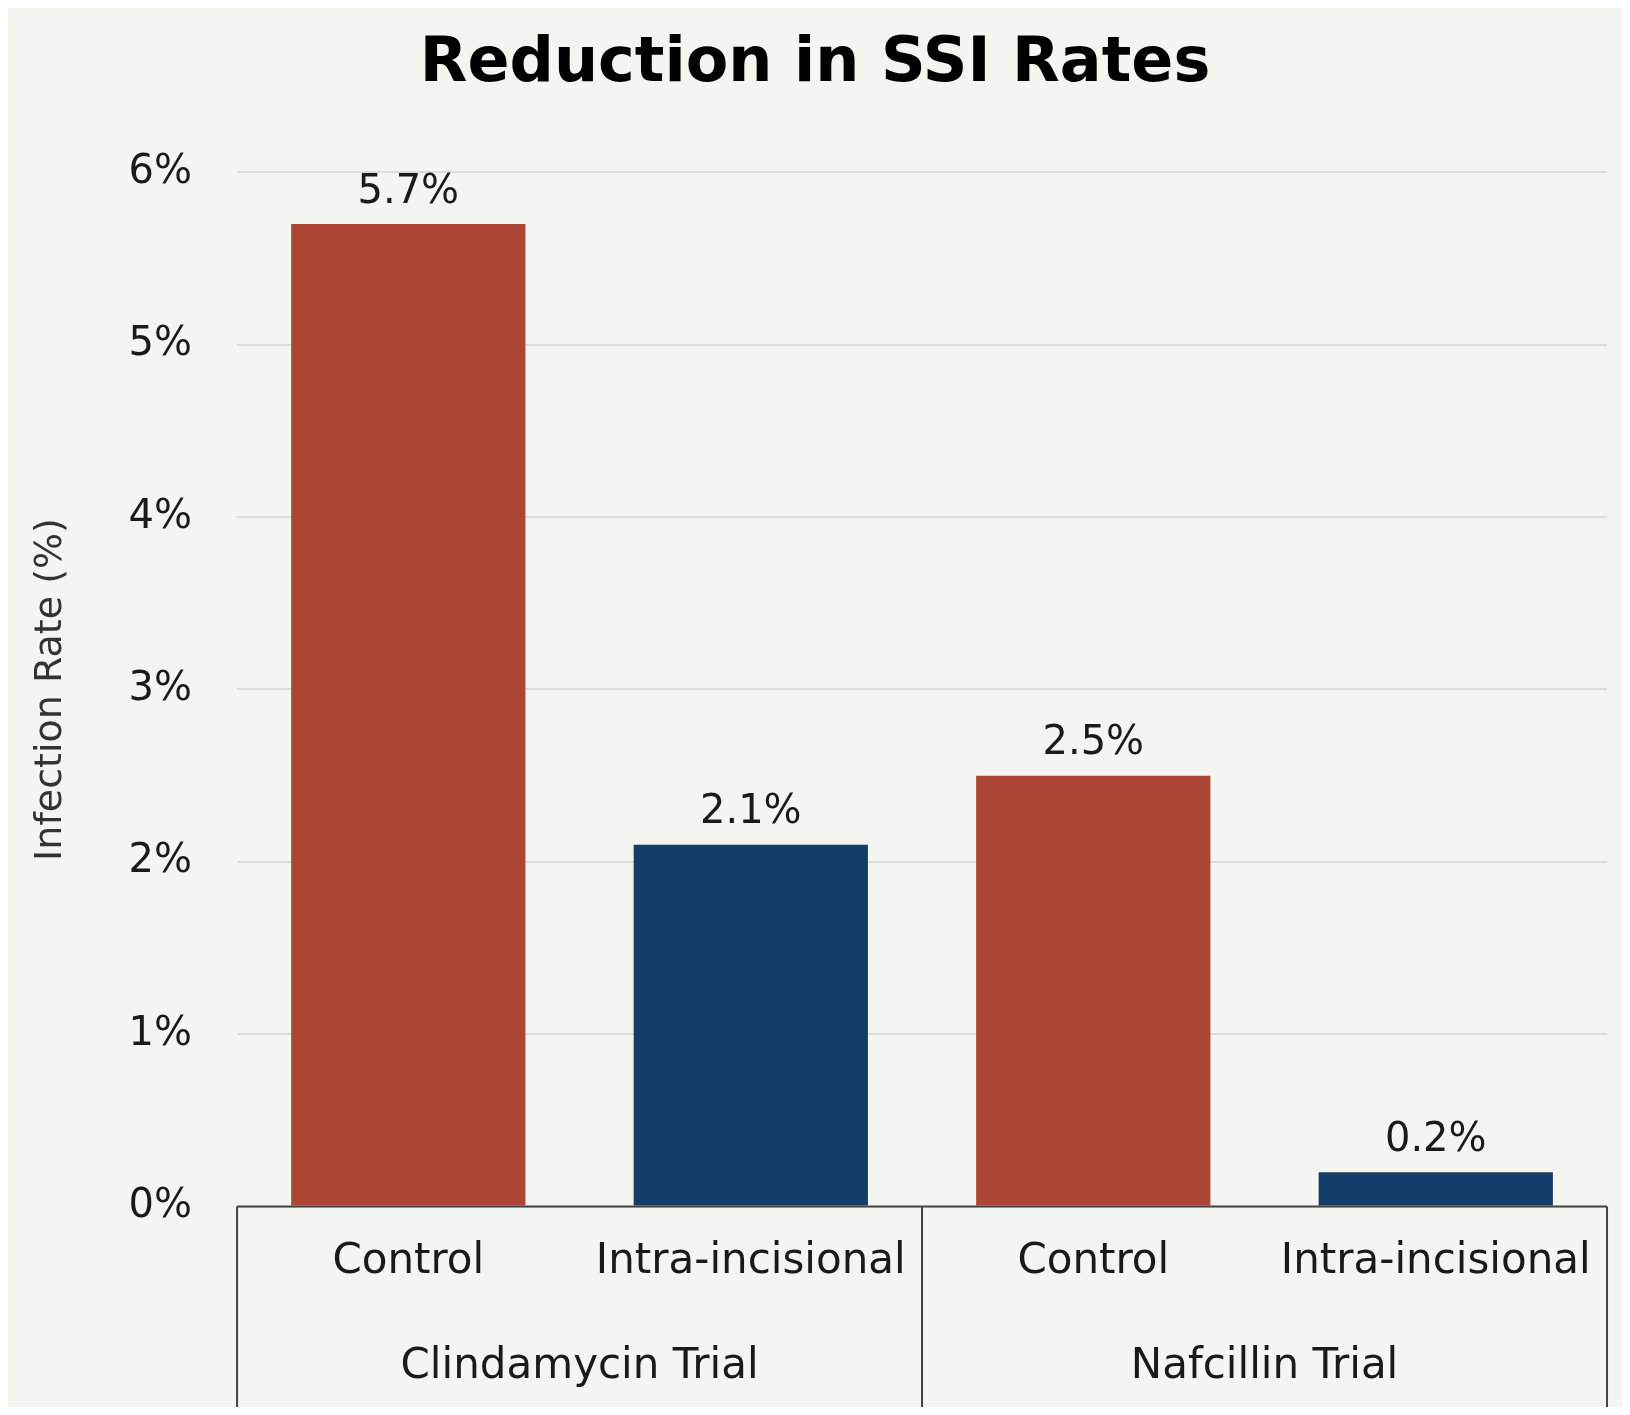 The width and height of the screenshot is (1630, 1415). What do you see at coordinates (160, 1030) in the screenshot?
I see `y-tick-label: 1%` at bounding box center [160, 1030].